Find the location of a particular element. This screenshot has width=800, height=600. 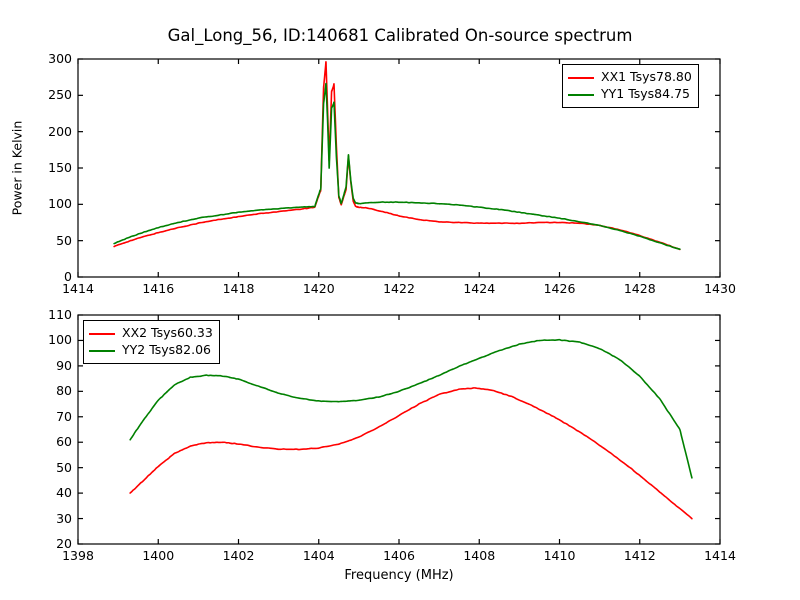

legend-item: YY2 Tsys82.06 is located at coordinates (151, 350).